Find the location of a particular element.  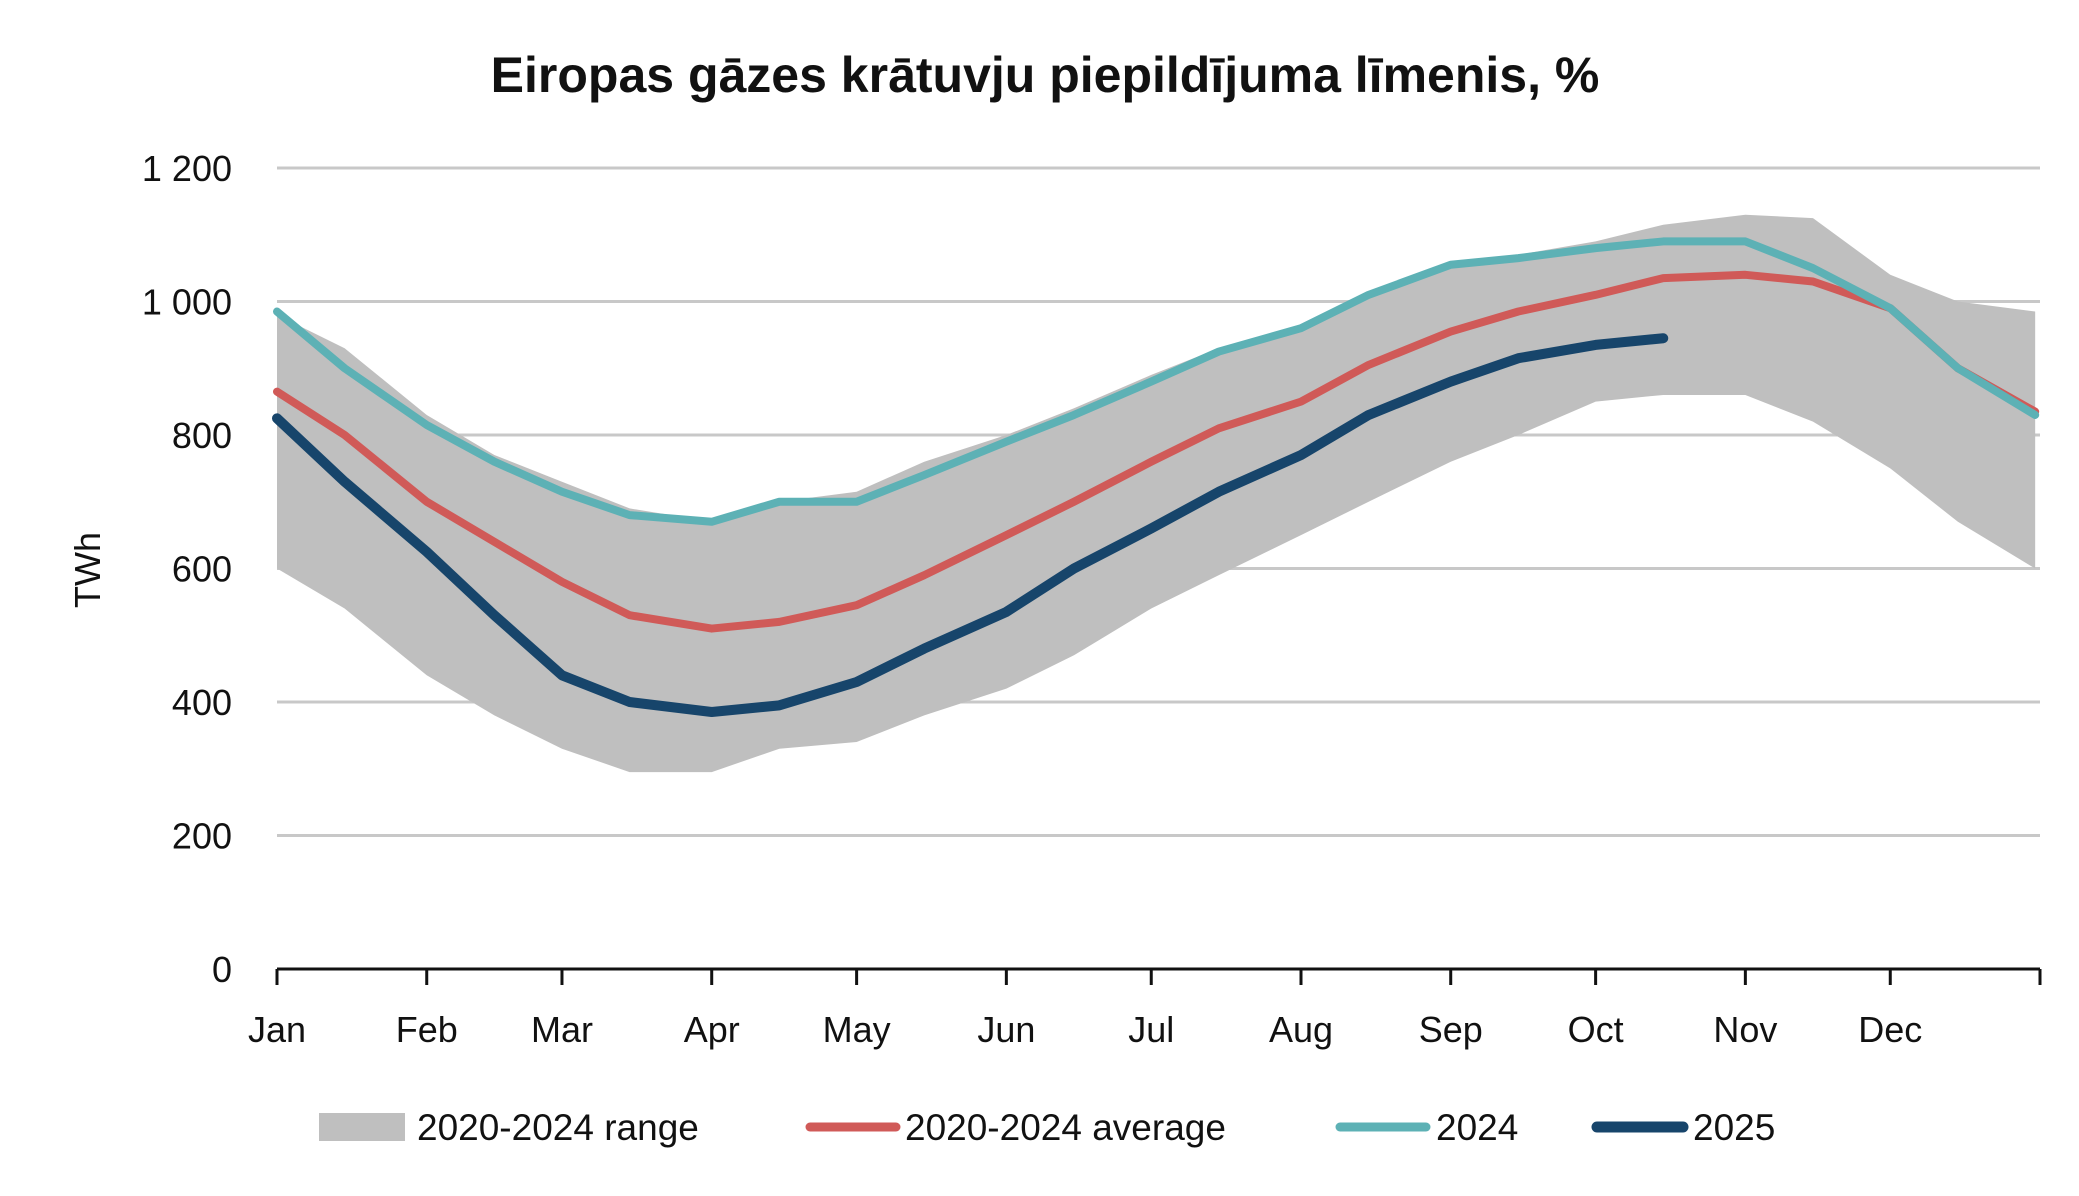

x-tick-label: Apr is located at coordinates (712, 1029).